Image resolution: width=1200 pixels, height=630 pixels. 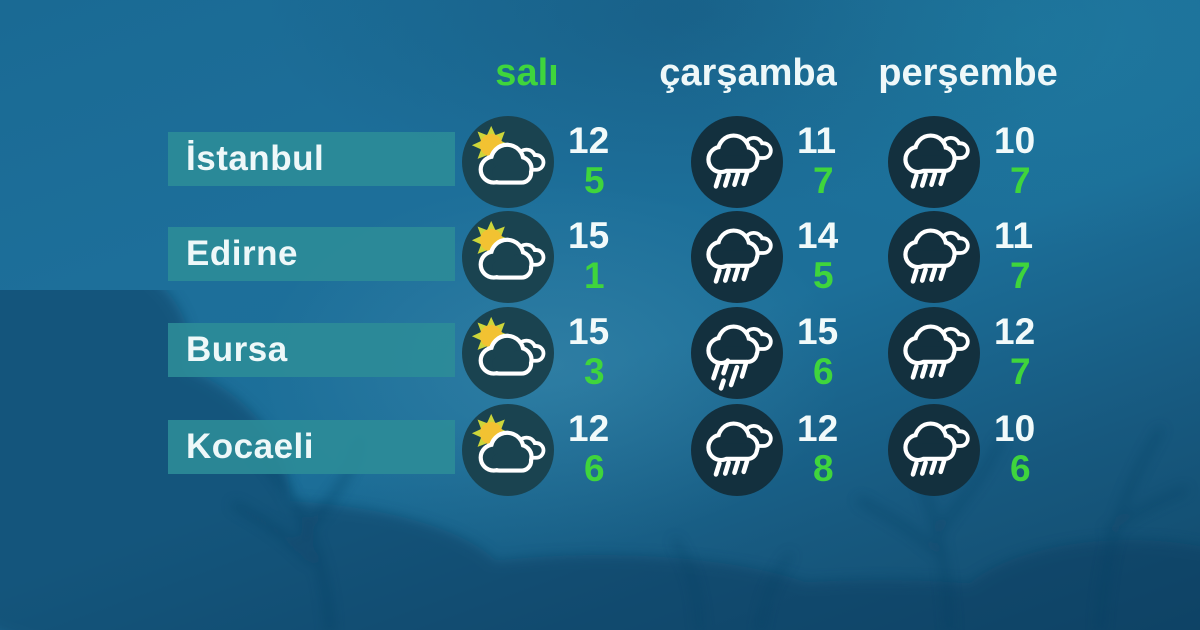 I want to click on temperature-block: 12 8, so click(x=817, y=449).